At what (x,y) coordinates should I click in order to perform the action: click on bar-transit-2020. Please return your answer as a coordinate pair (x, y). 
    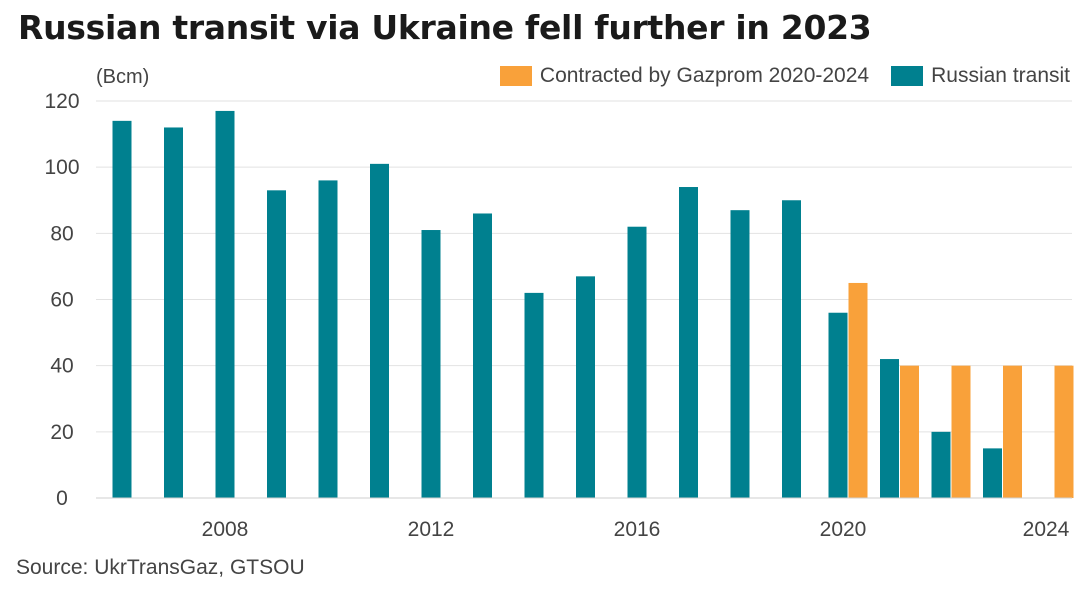
    Looking at the image, I should click on (838, 405).